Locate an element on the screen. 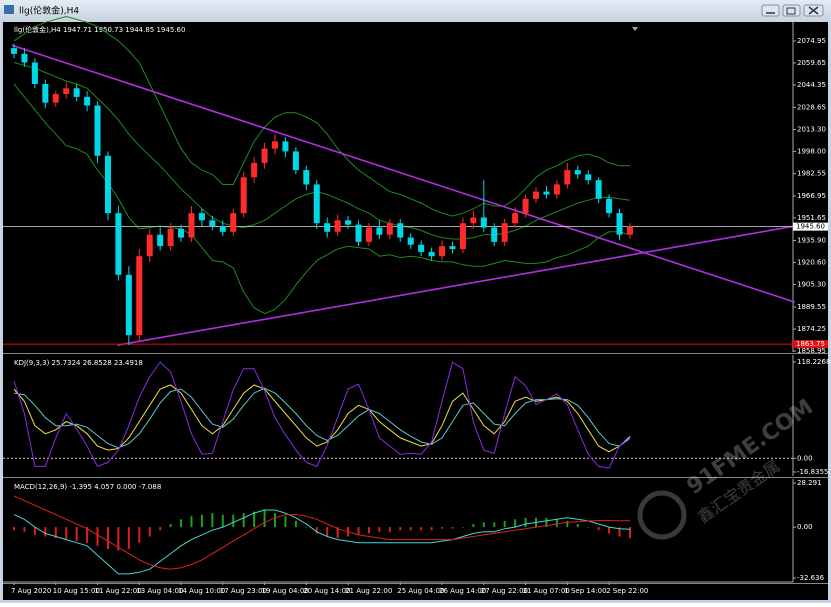 The image size is (831, 607). y-tick-label: 1982.55 is located at coordinates (811, 174).